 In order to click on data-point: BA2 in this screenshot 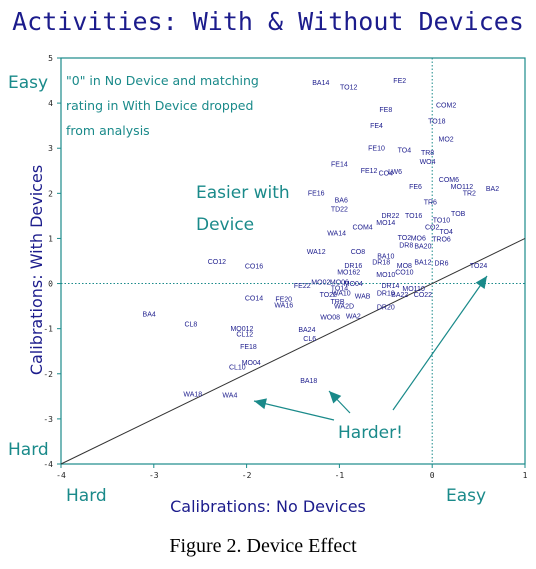, I will do `click(492, 189)`.